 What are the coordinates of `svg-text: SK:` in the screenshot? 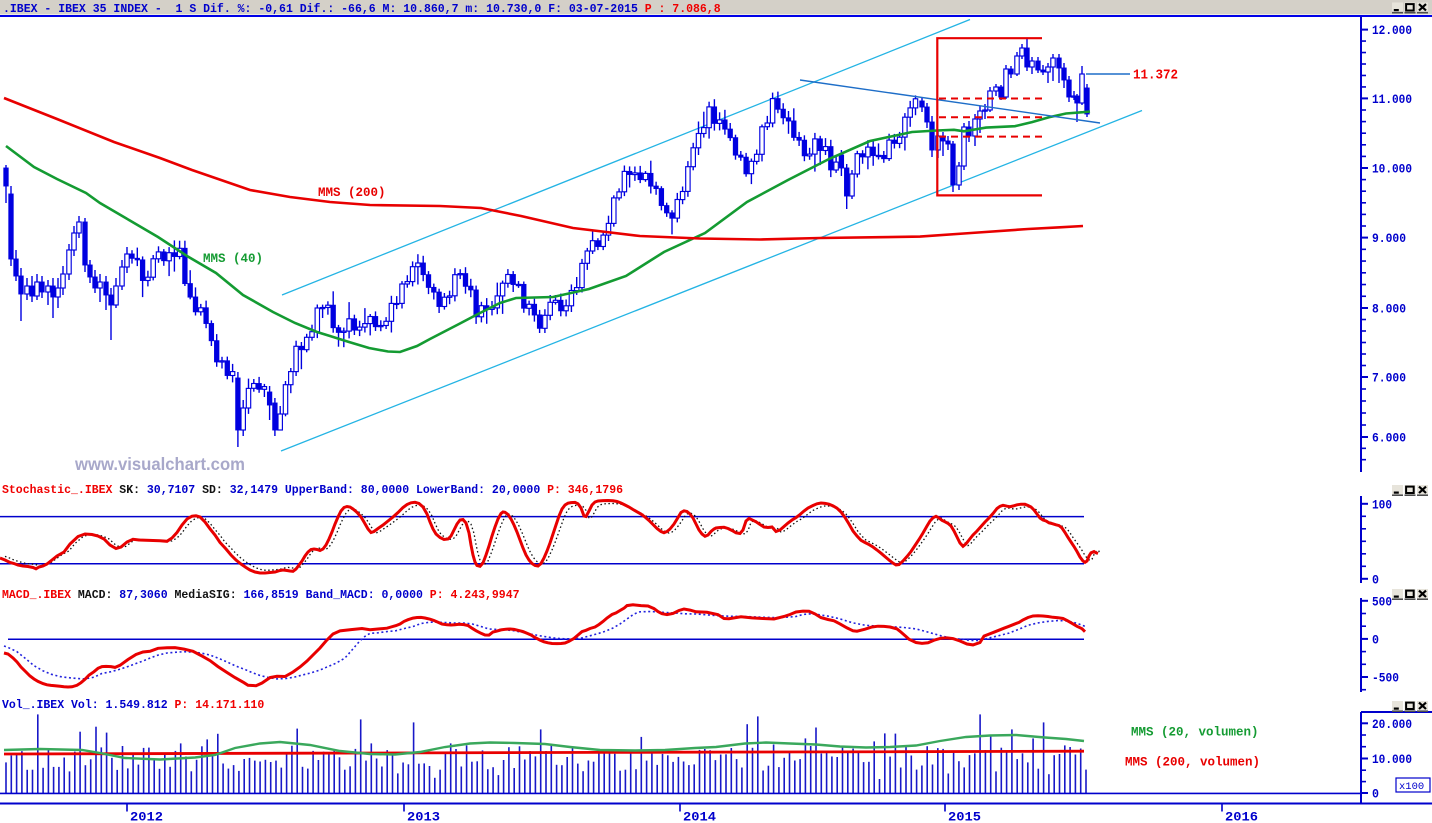 It's located at (133, 490).